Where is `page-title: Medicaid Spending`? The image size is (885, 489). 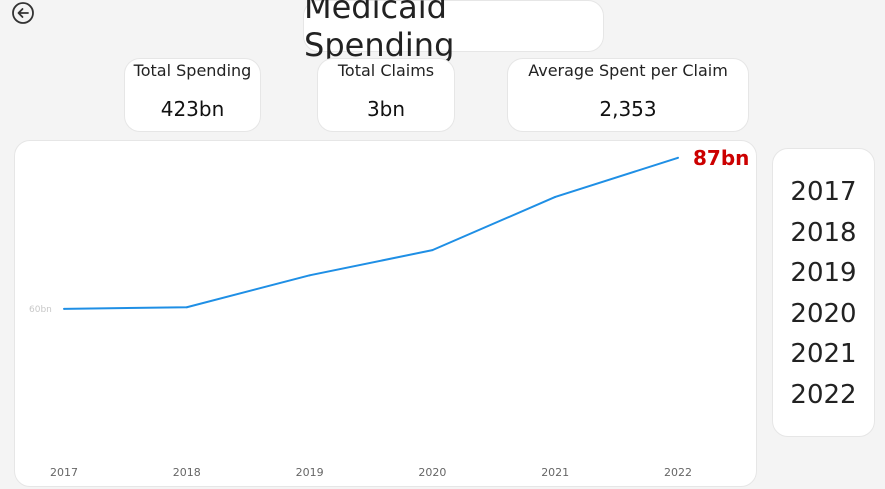 page-title: Medicaid Spending is located at coordinates (379, 32).